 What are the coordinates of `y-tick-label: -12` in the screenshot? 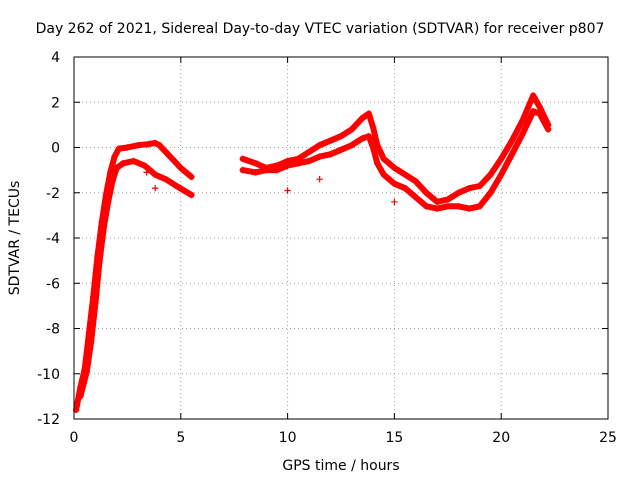 It's located at (48, 420).